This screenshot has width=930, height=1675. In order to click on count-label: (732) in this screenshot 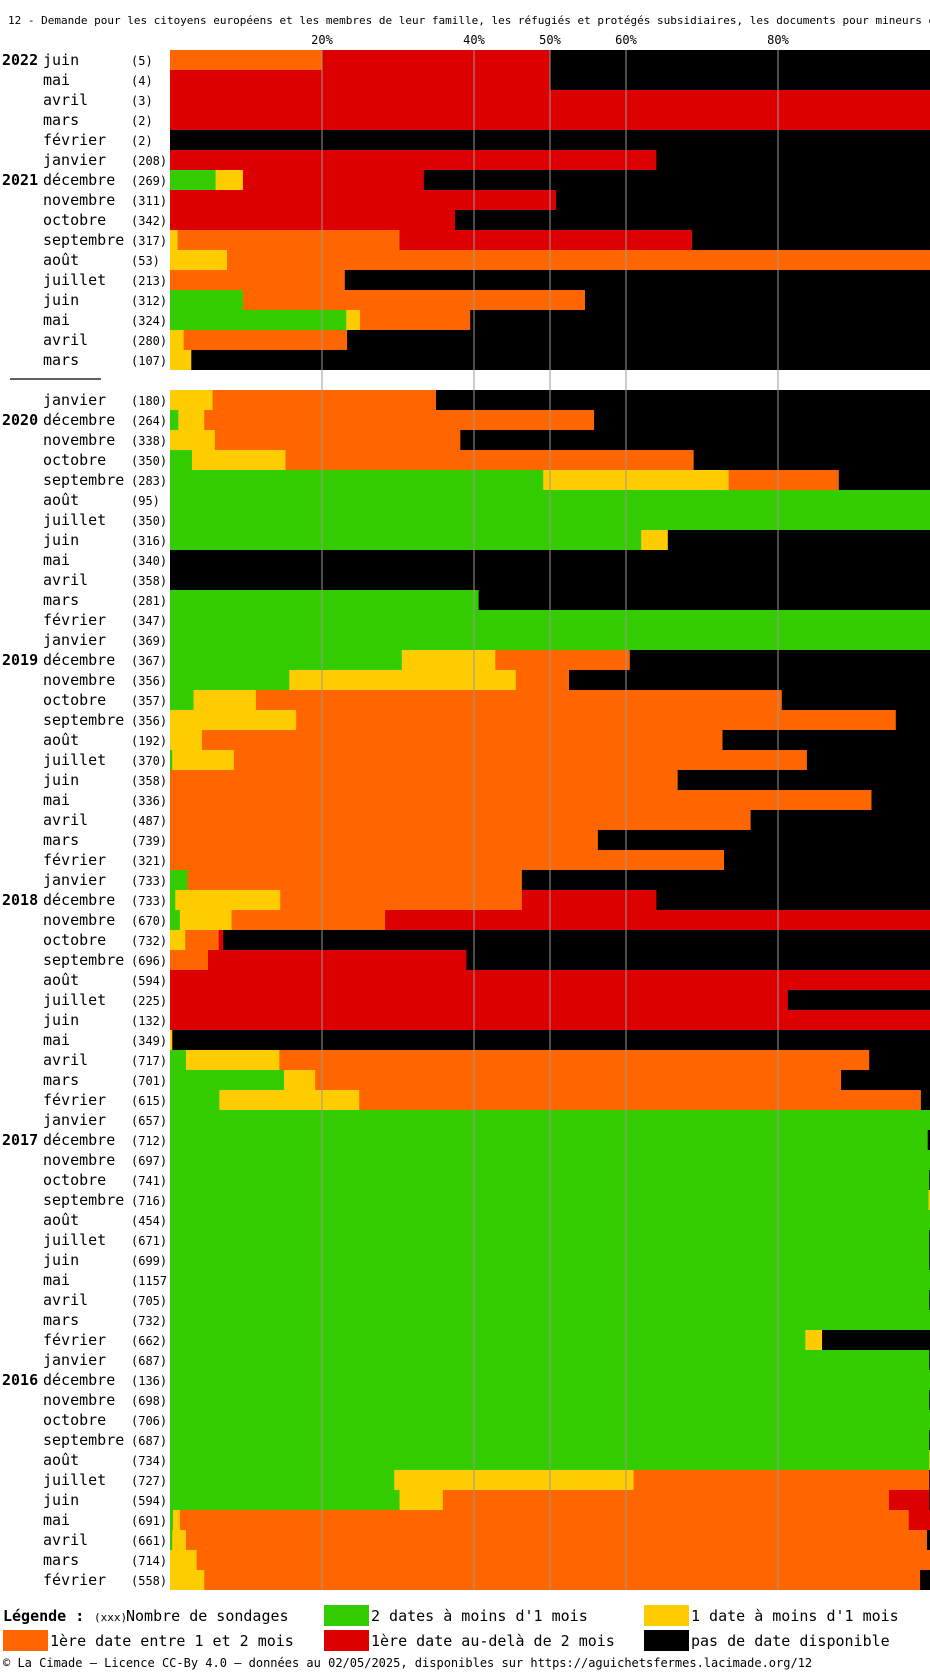, I will do `click(149, 941)`.